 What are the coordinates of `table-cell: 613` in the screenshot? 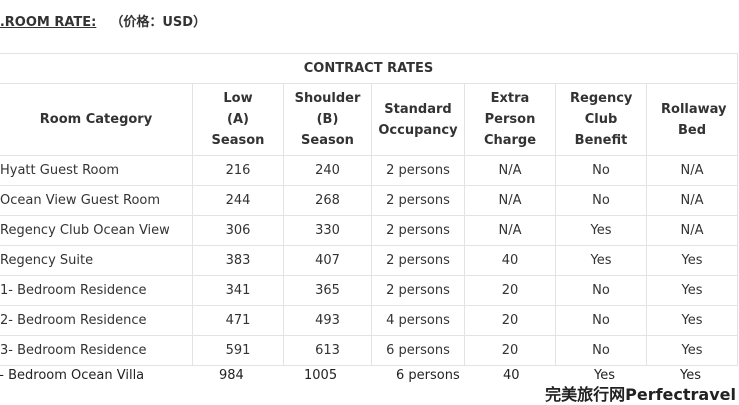 It's located at (327, 350).